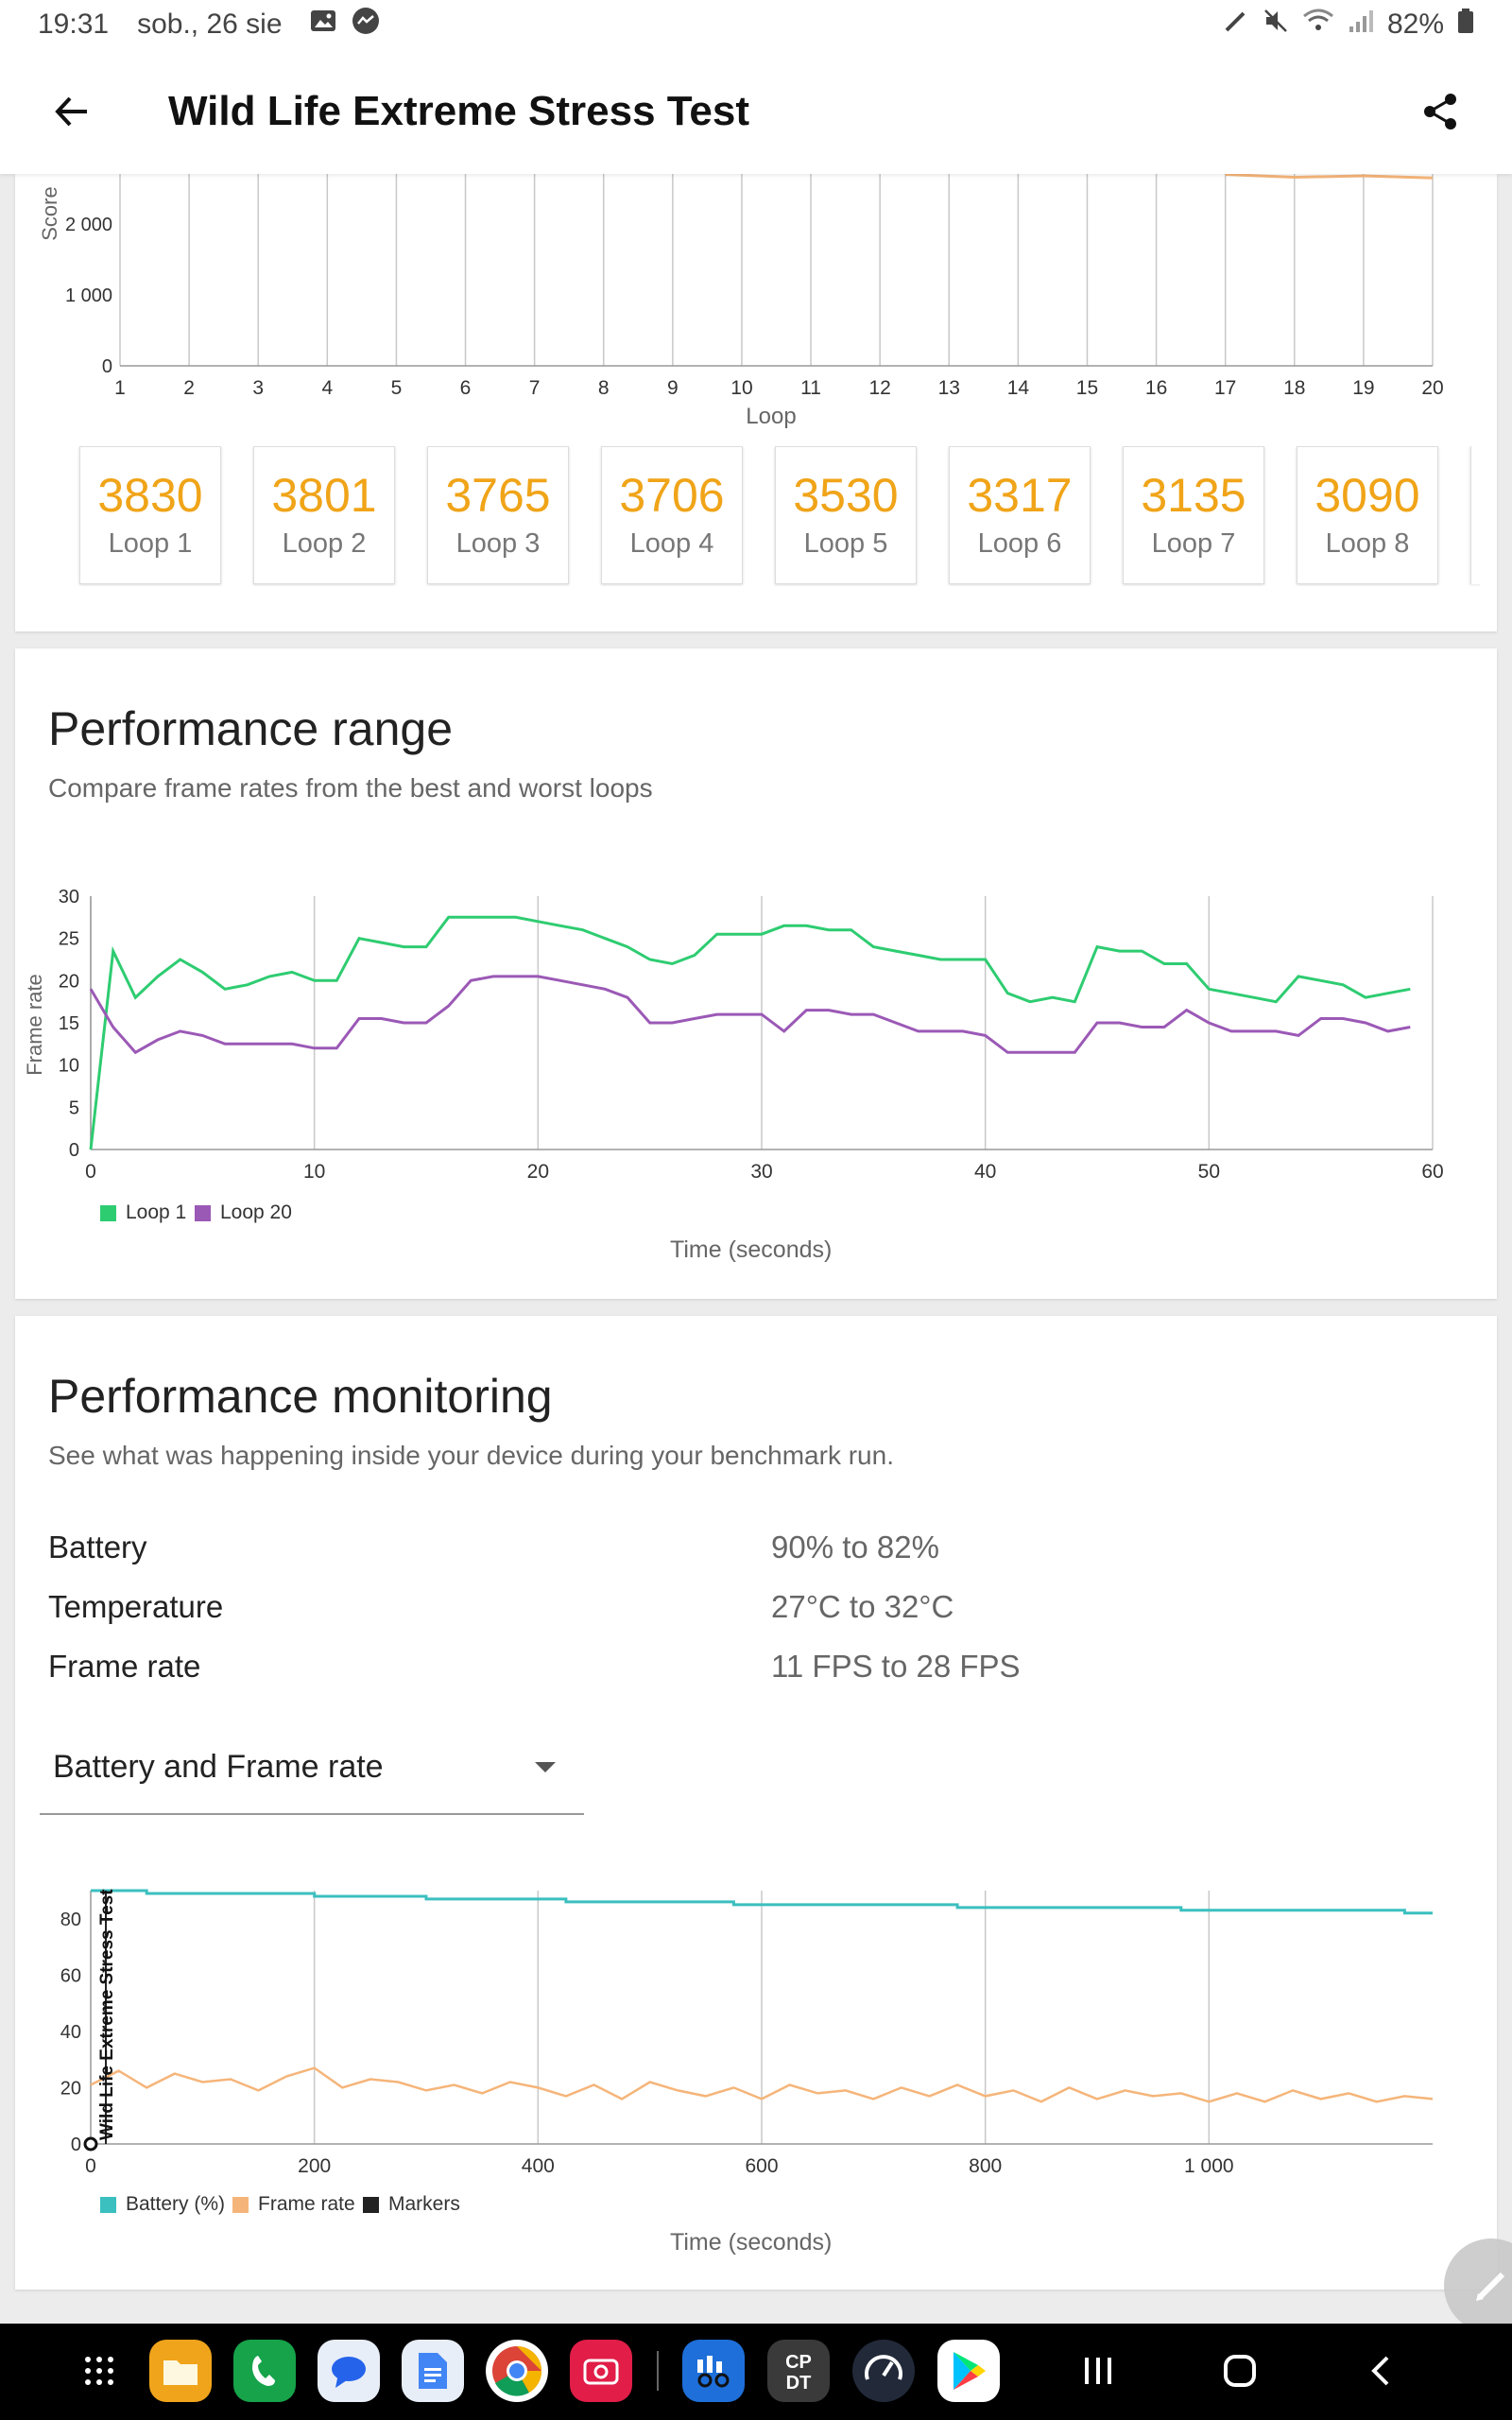  Describe the element at coordinates (264, 2371) in the screenshot. I see `phone-icon` at that location.